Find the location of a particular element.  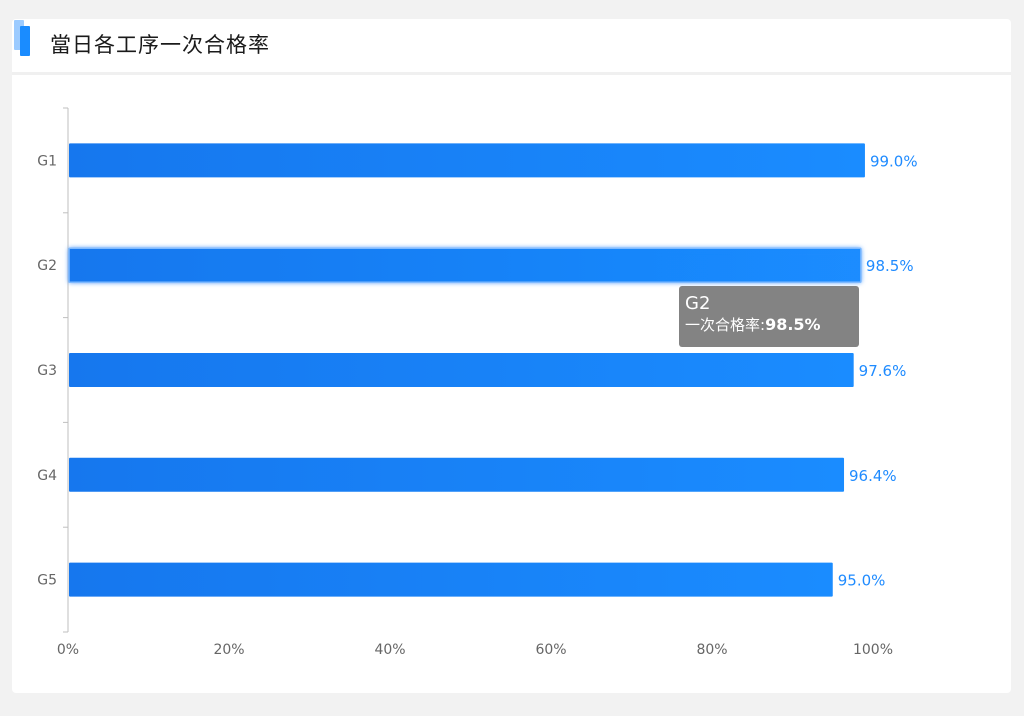

data-label: 96.4% is located at coordinates (873, 476).